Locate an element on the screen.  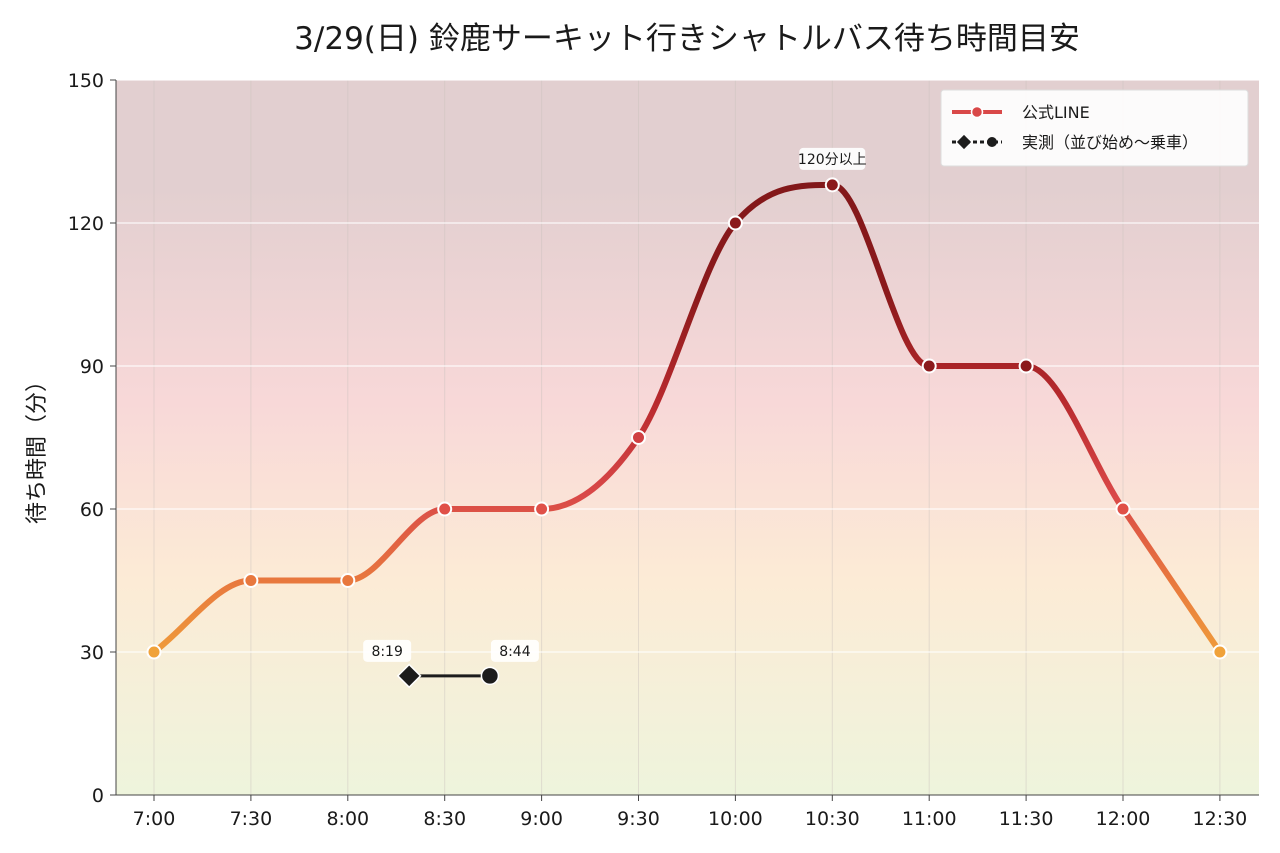
x-tick-label: 7:30 is located at coordinates (251, 819).